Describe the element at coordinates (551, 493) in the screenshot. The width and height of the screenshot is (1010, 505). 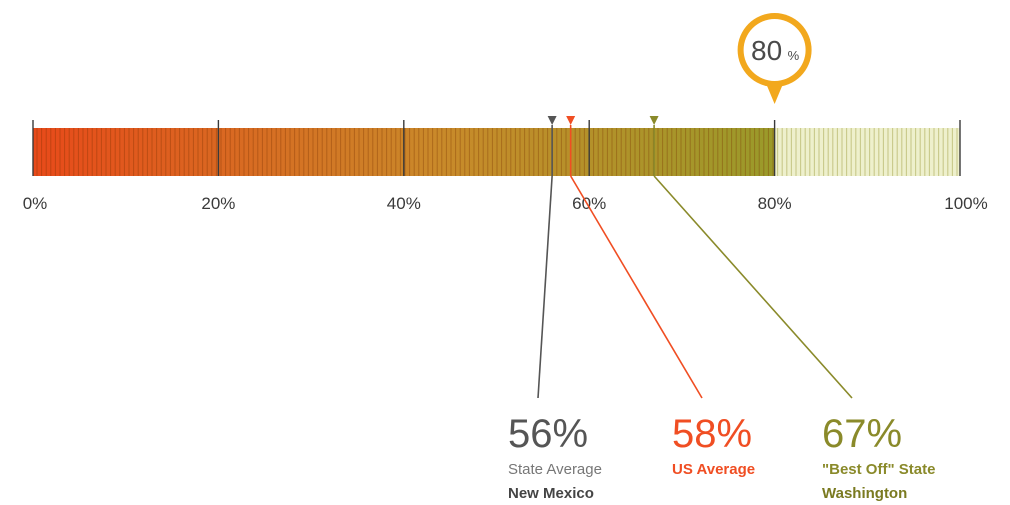
I see `marker-label-line2: New Mexico` at that location.